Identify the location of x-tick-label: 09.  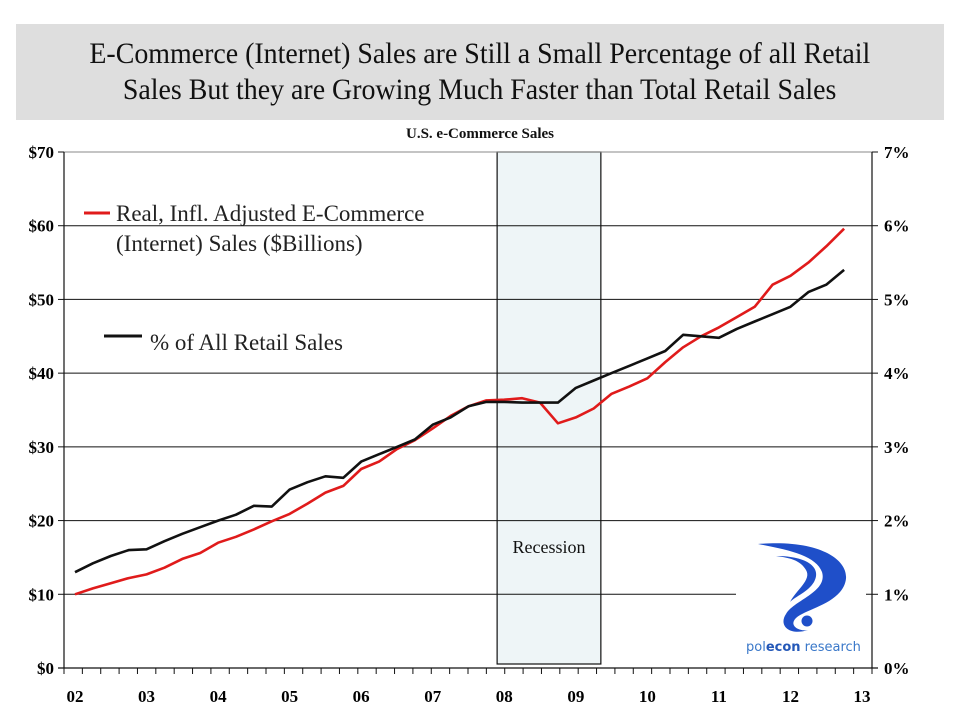
(575, 696).